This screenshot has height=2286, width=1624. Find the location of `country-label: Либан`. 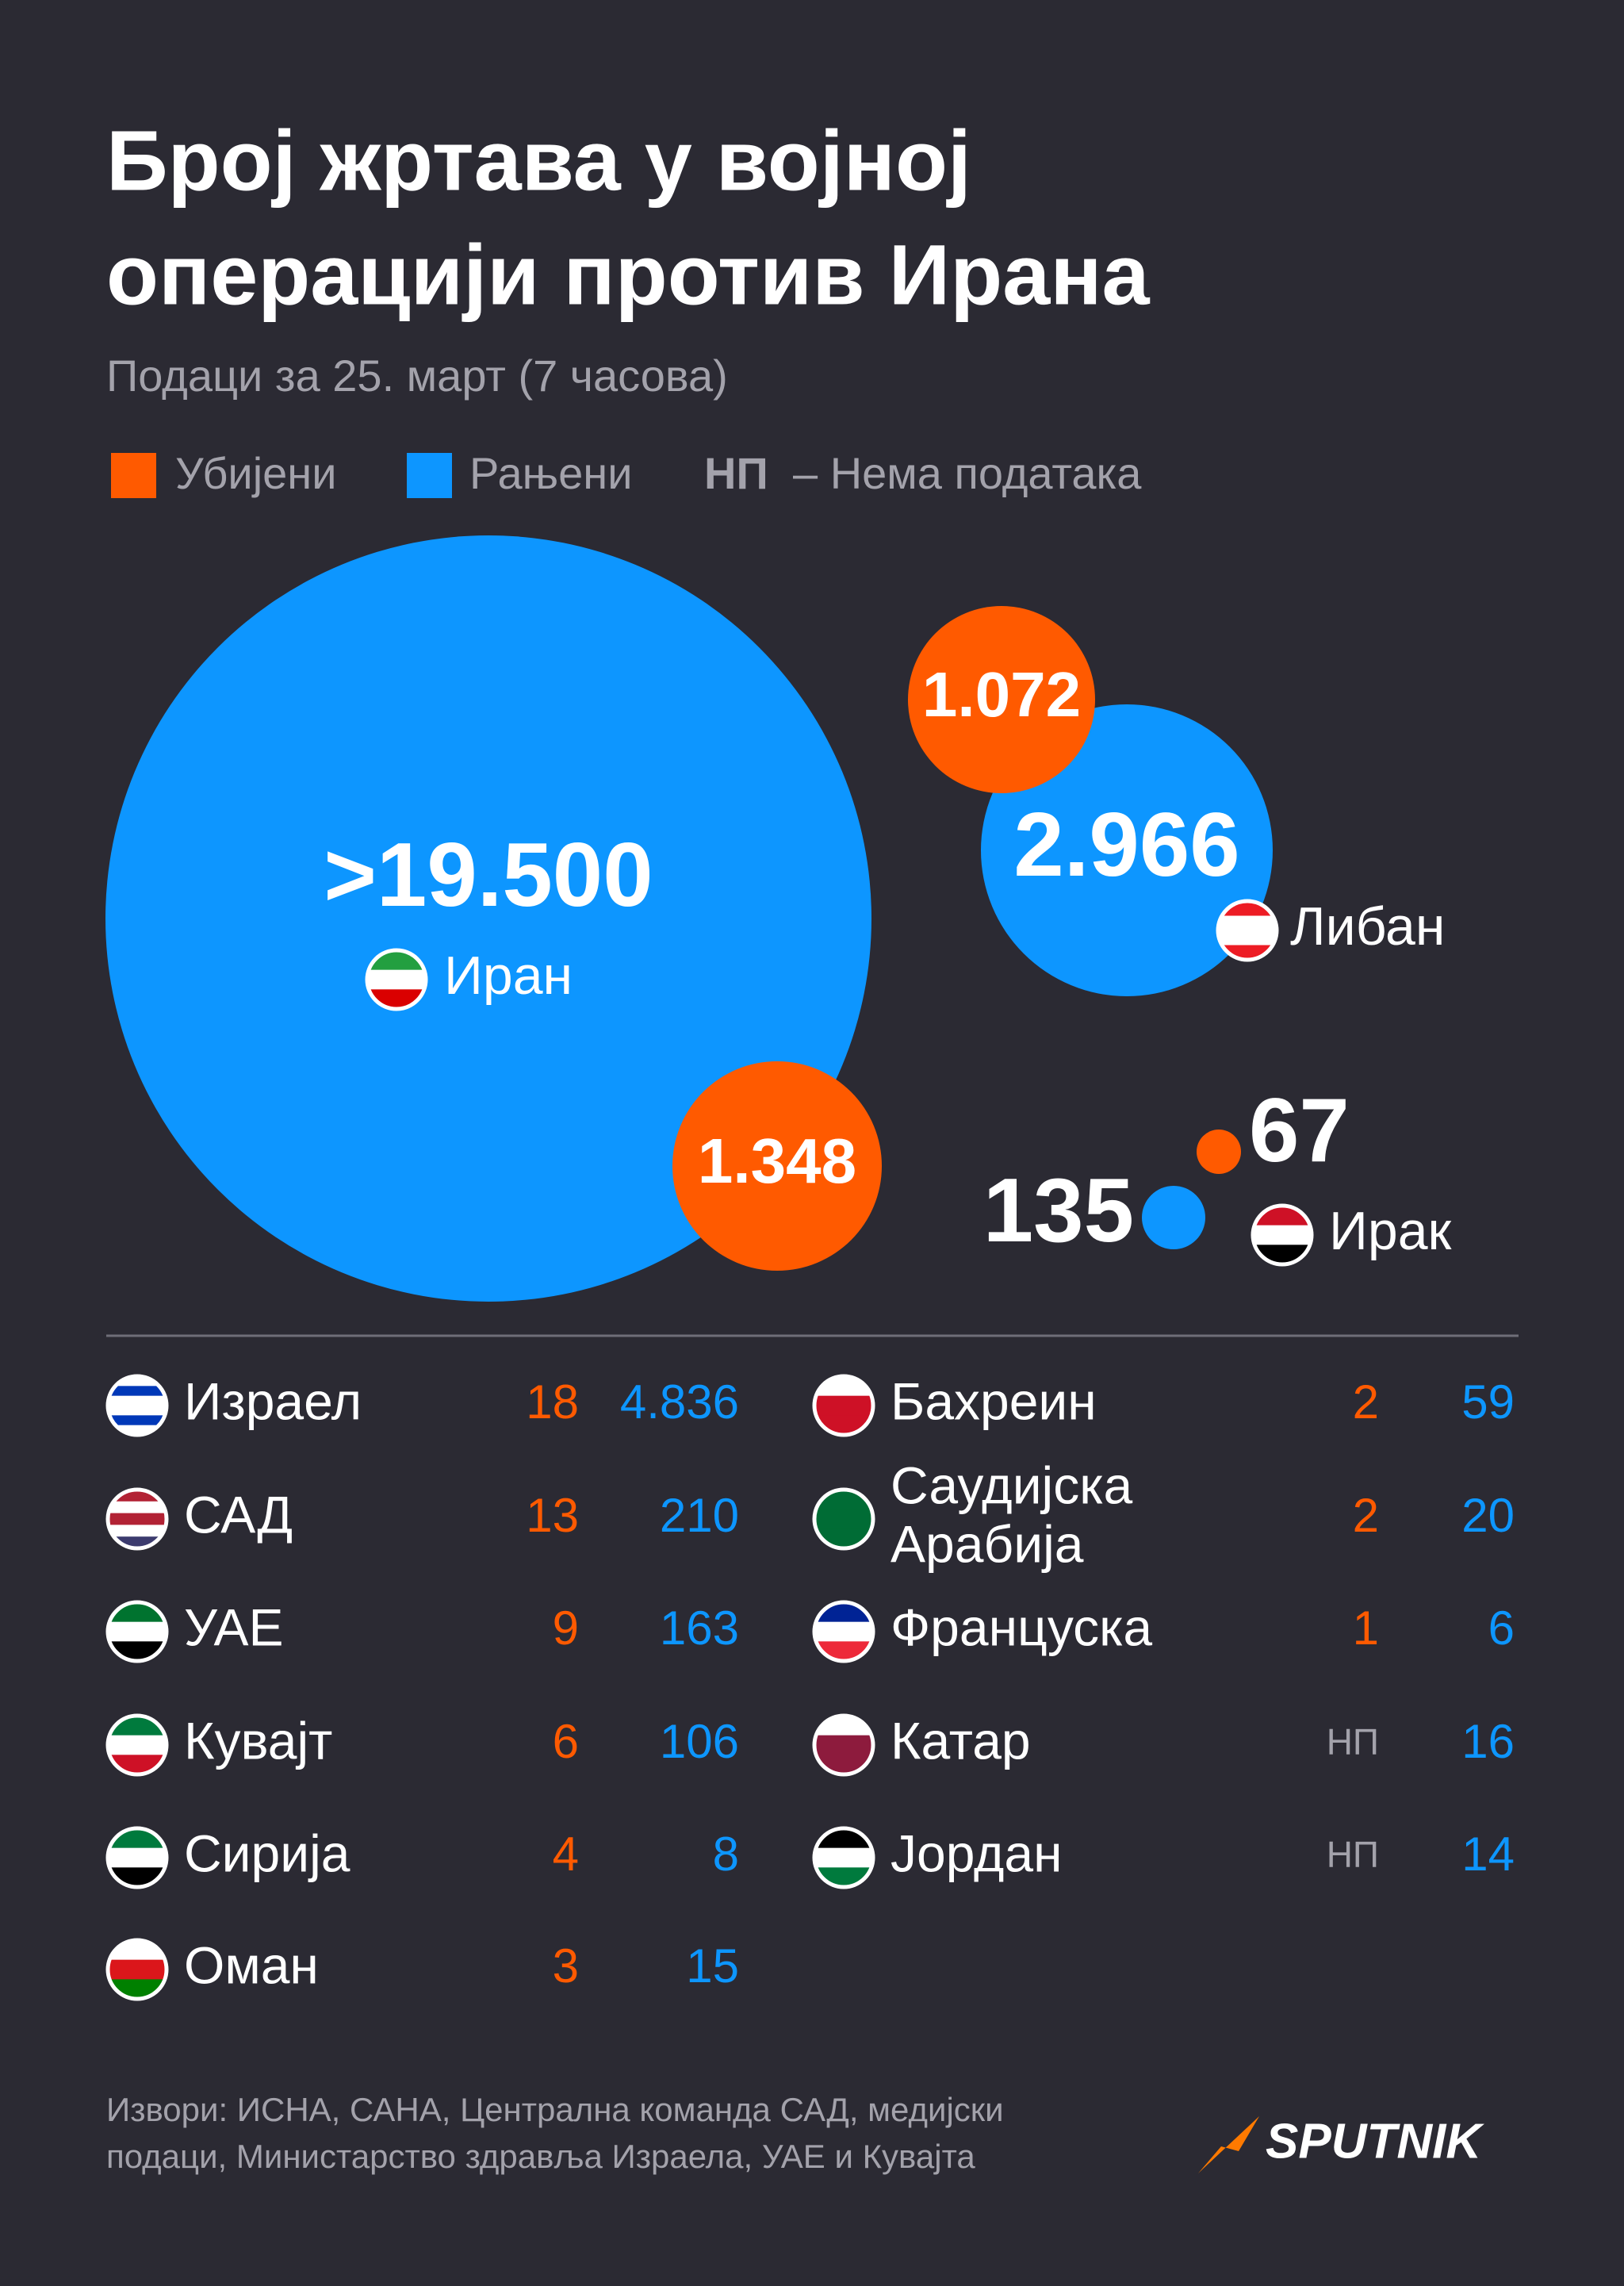

country-label: Либан is located at coordinates (1367, 926).